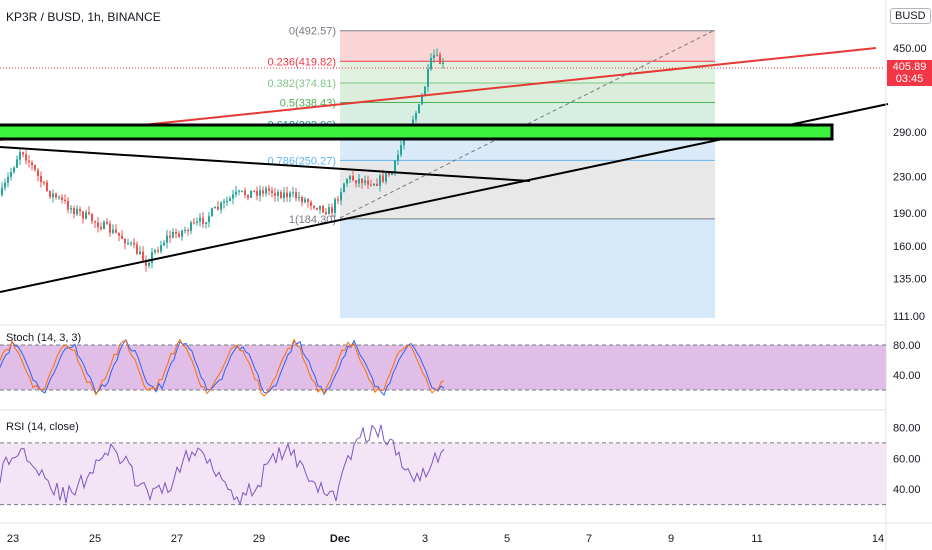 This screenshot has height=550, width=932. Describe the element at coordinates (222, 465) in the screenshot. I see `indicator-series-line` at that location.